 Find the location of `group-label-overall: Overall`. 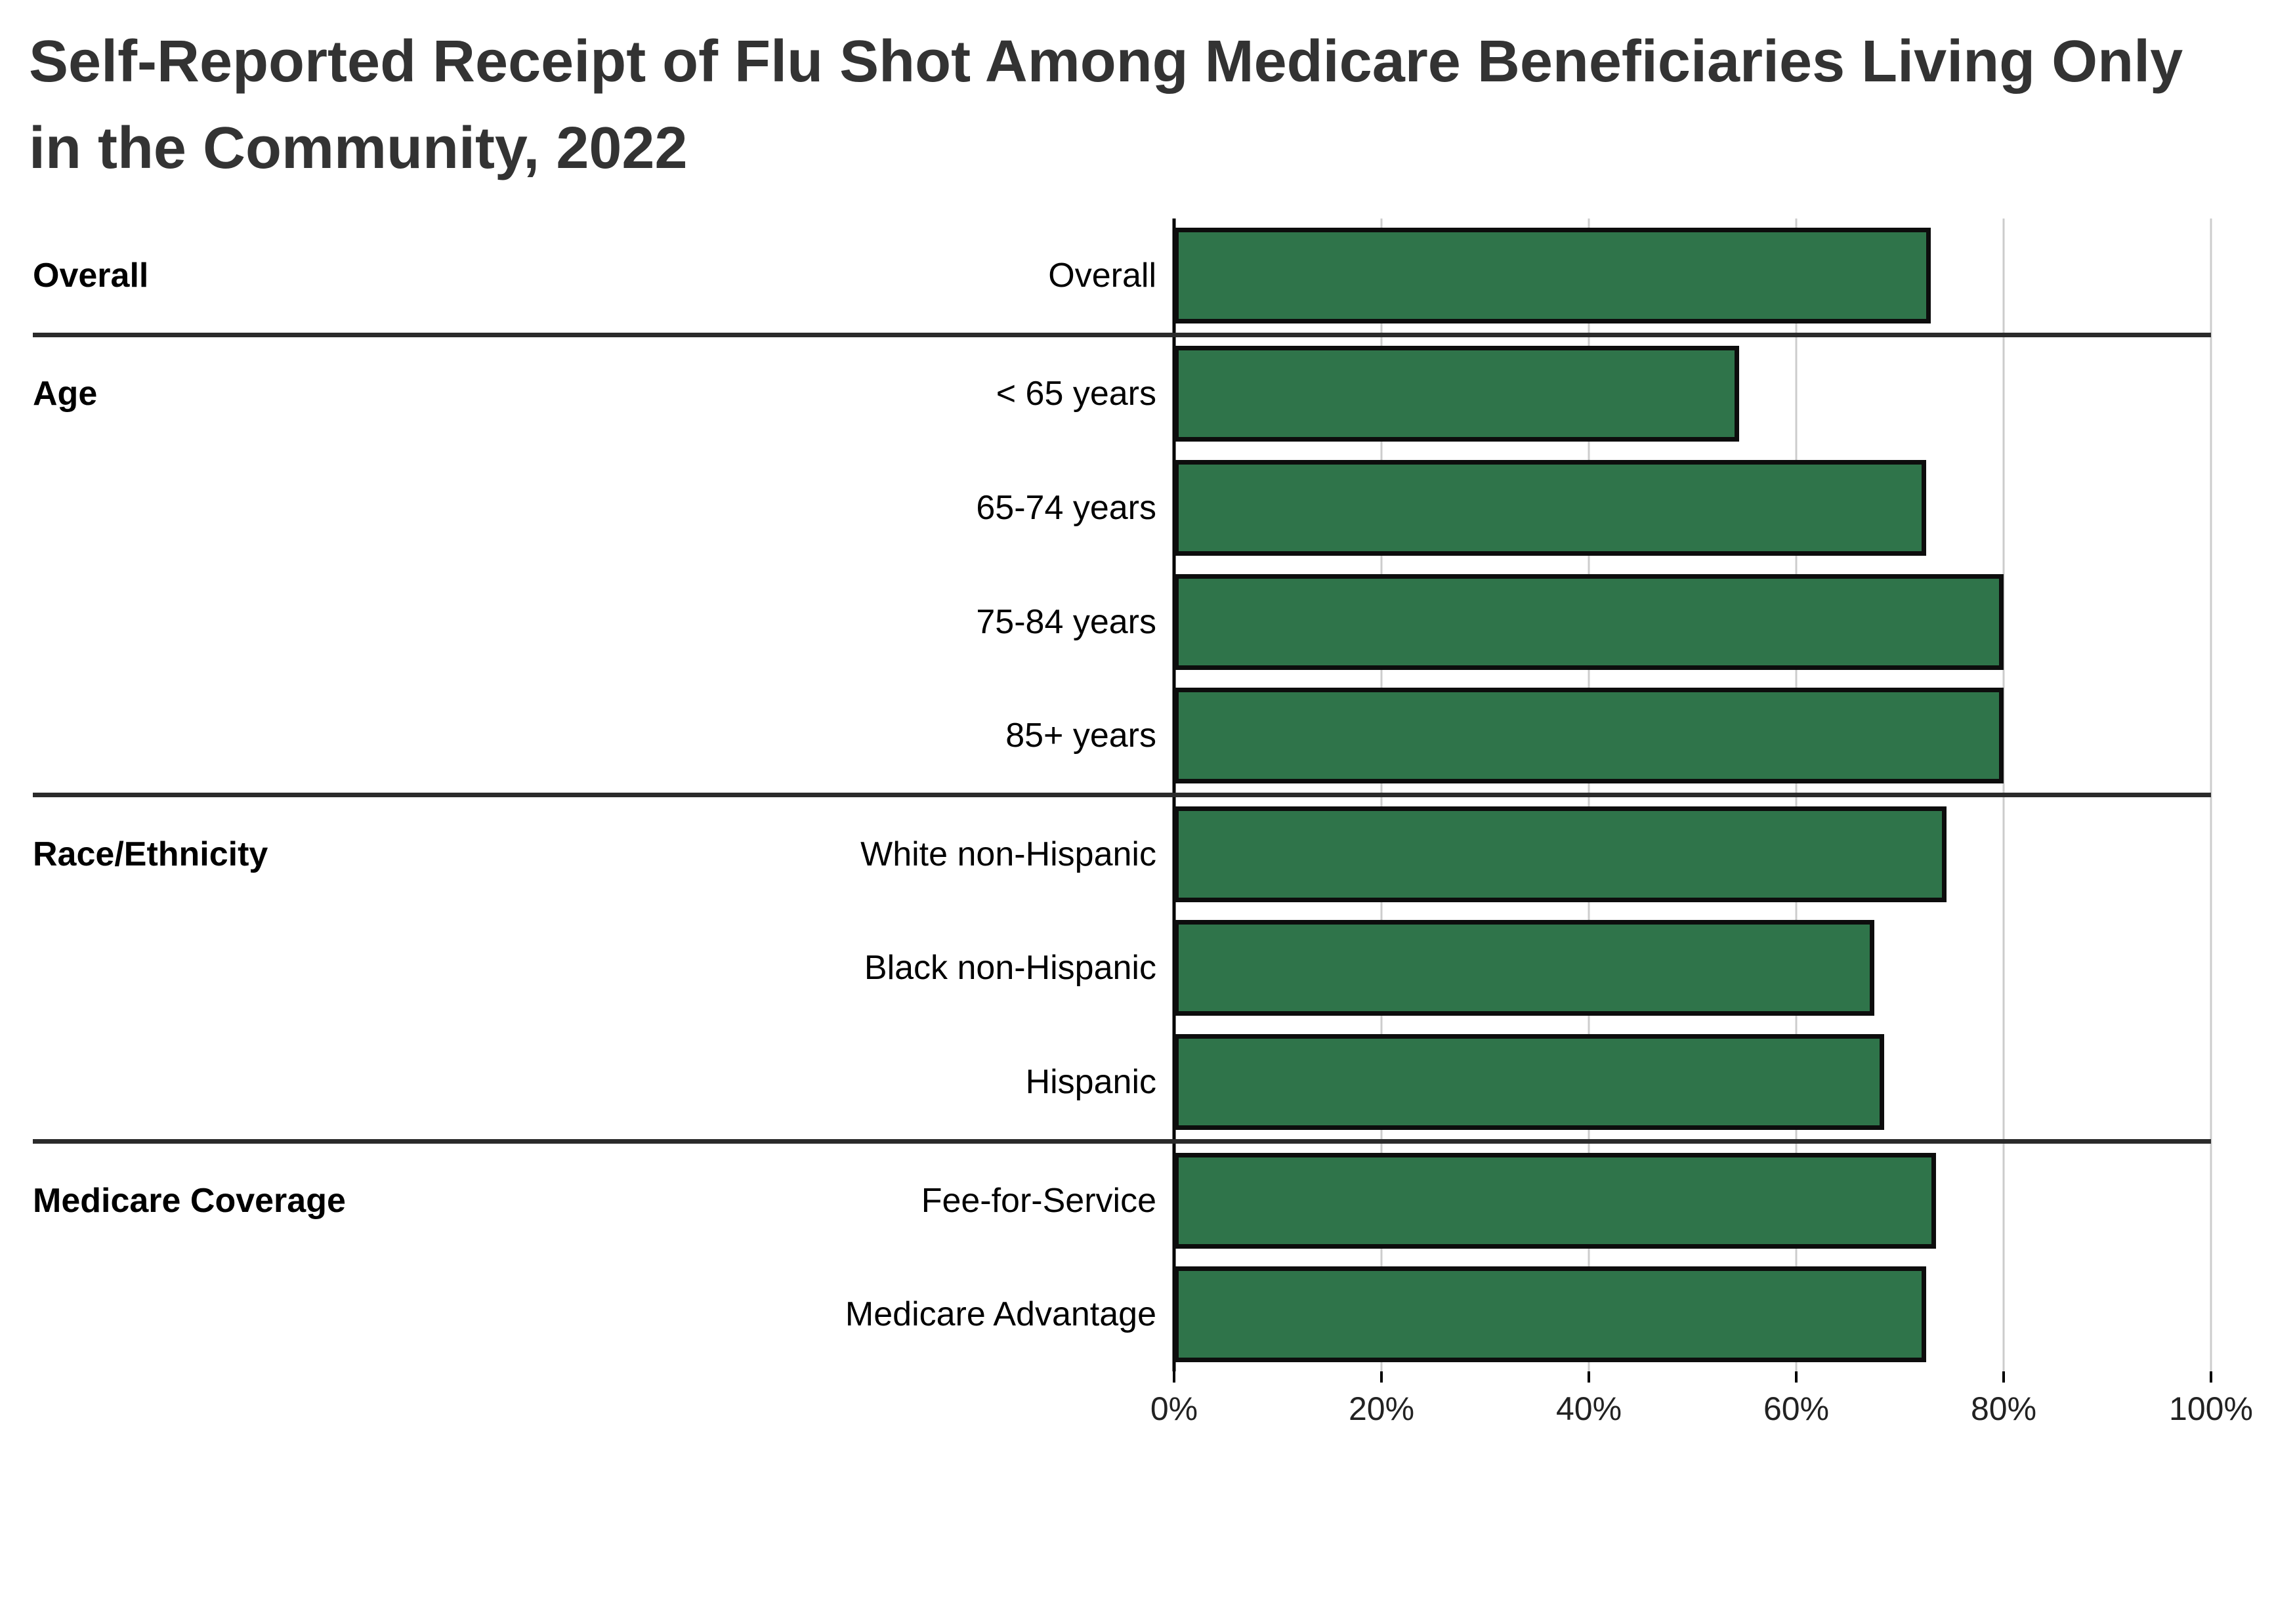

group-label-overall: Overall is located at coordinates (91, 275).